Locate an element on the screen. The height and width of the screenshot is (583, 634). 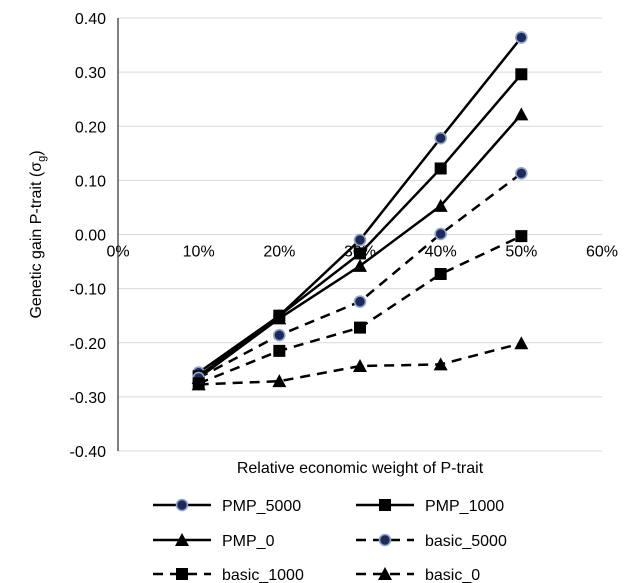
legend-item: basic_5000 is located at coordinates (431, 541).